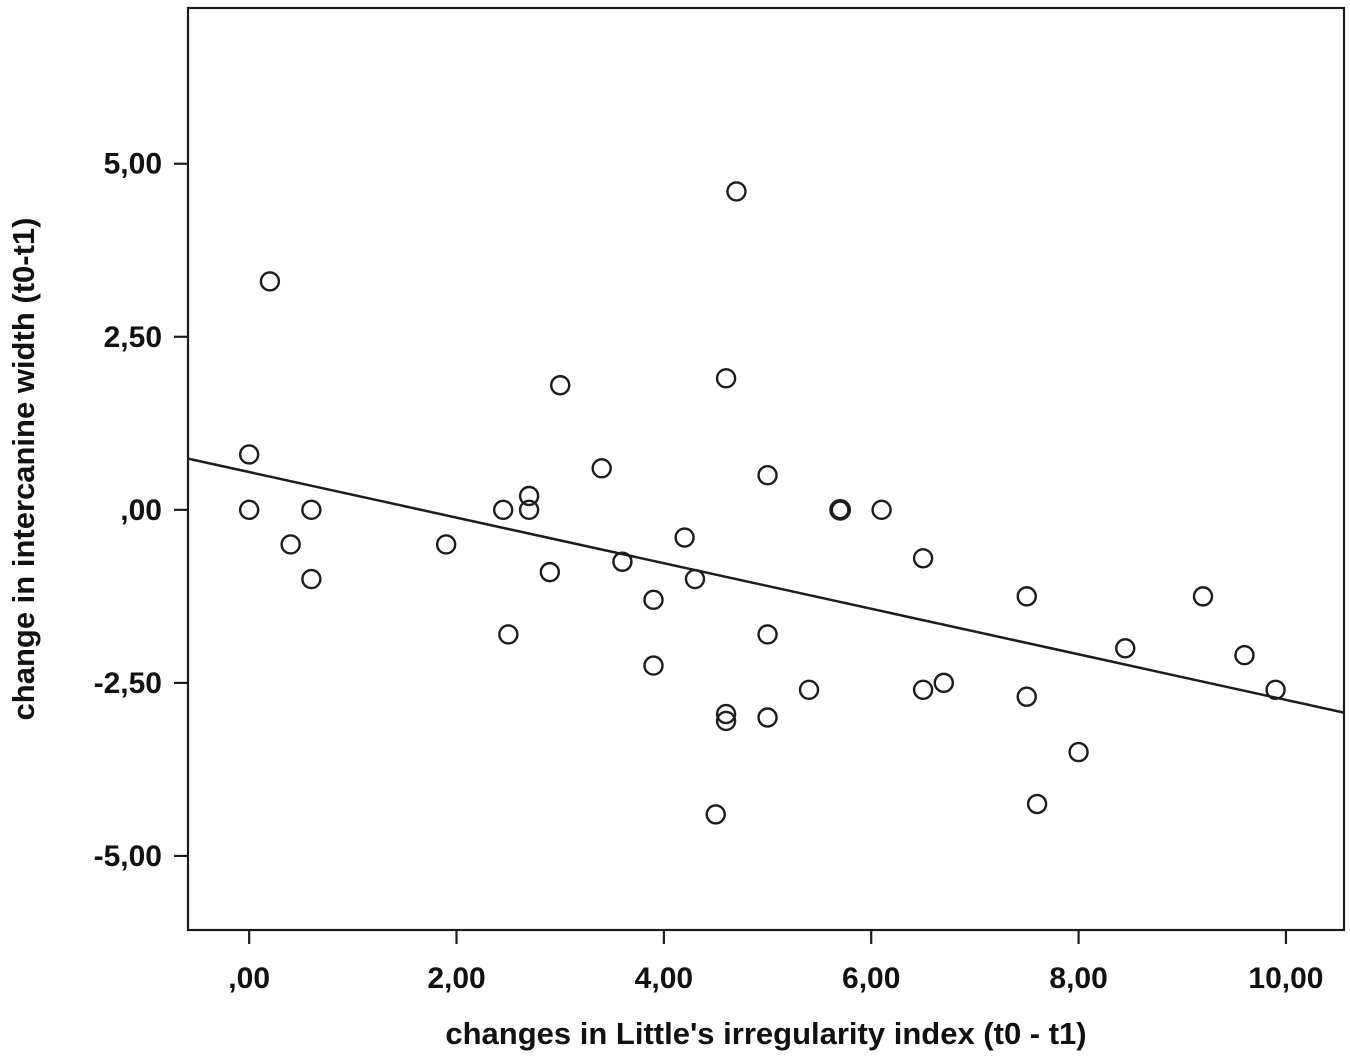 The width and height of the screenshot is (1350, 1064). I want to click on y-tick-label: -2,50, so click(128, 683).